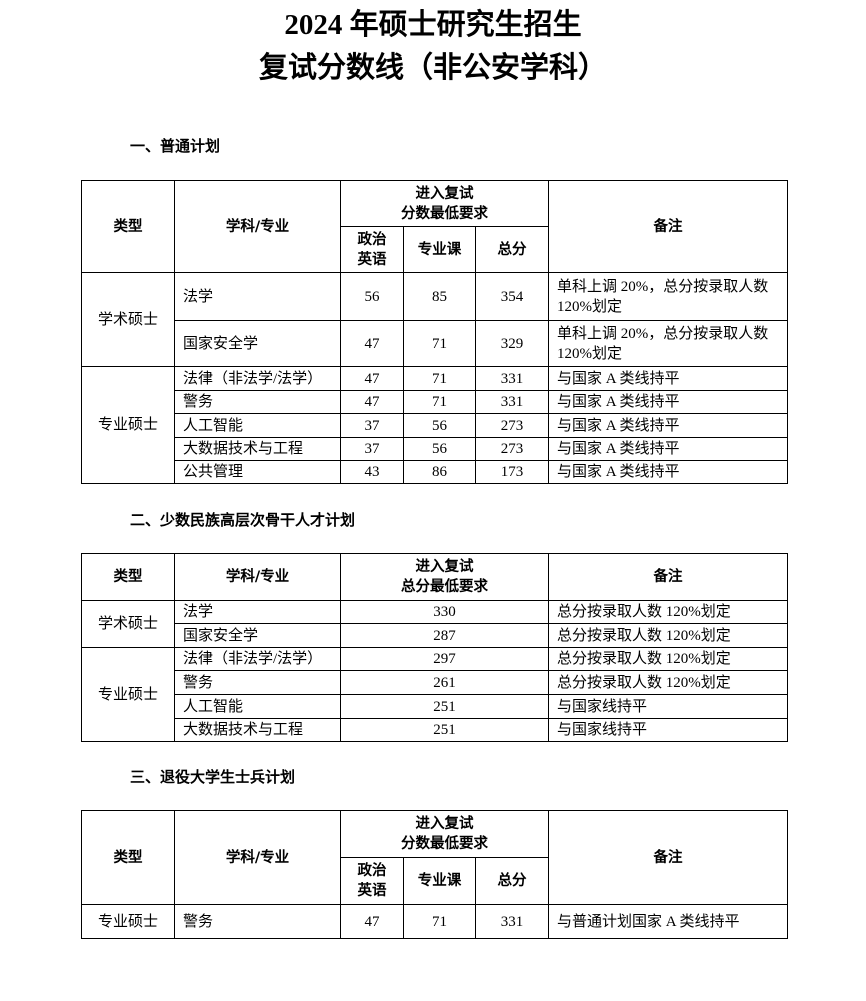  Describe the element at coordinates (444, 635) in the screenshot. I see `total-cell: 287` at that location.